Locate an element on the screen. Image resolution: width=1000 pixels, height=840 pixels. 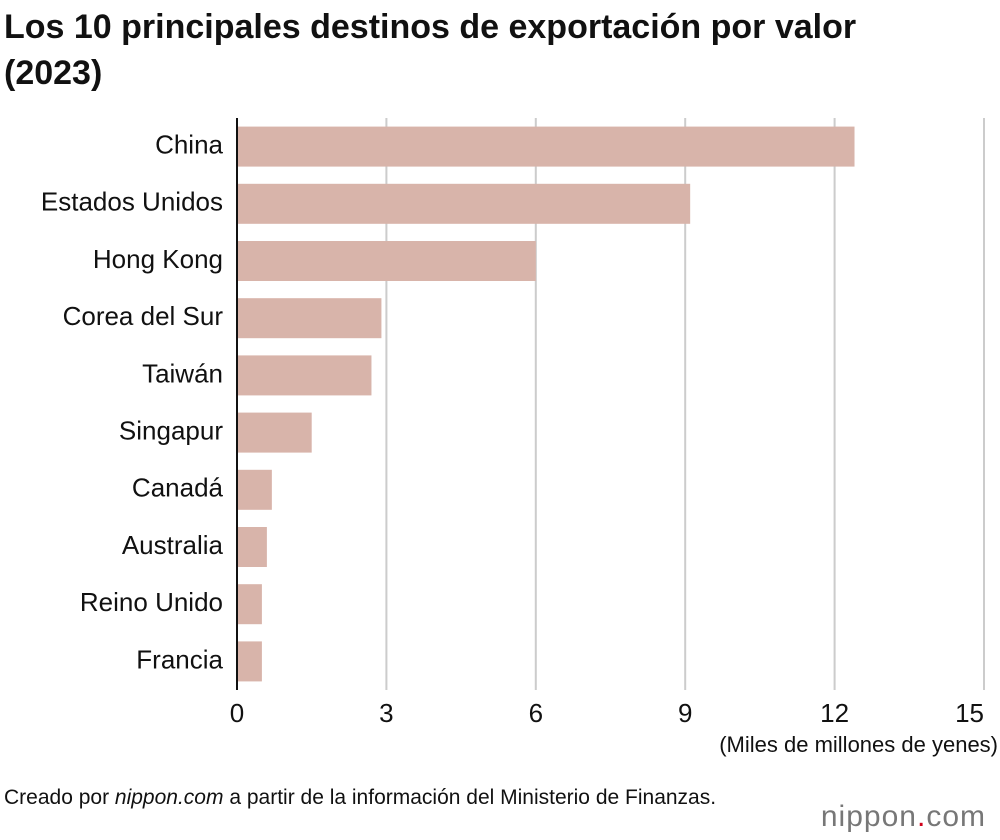
x-tick-label: 9 is located at coordinates (685, 713).